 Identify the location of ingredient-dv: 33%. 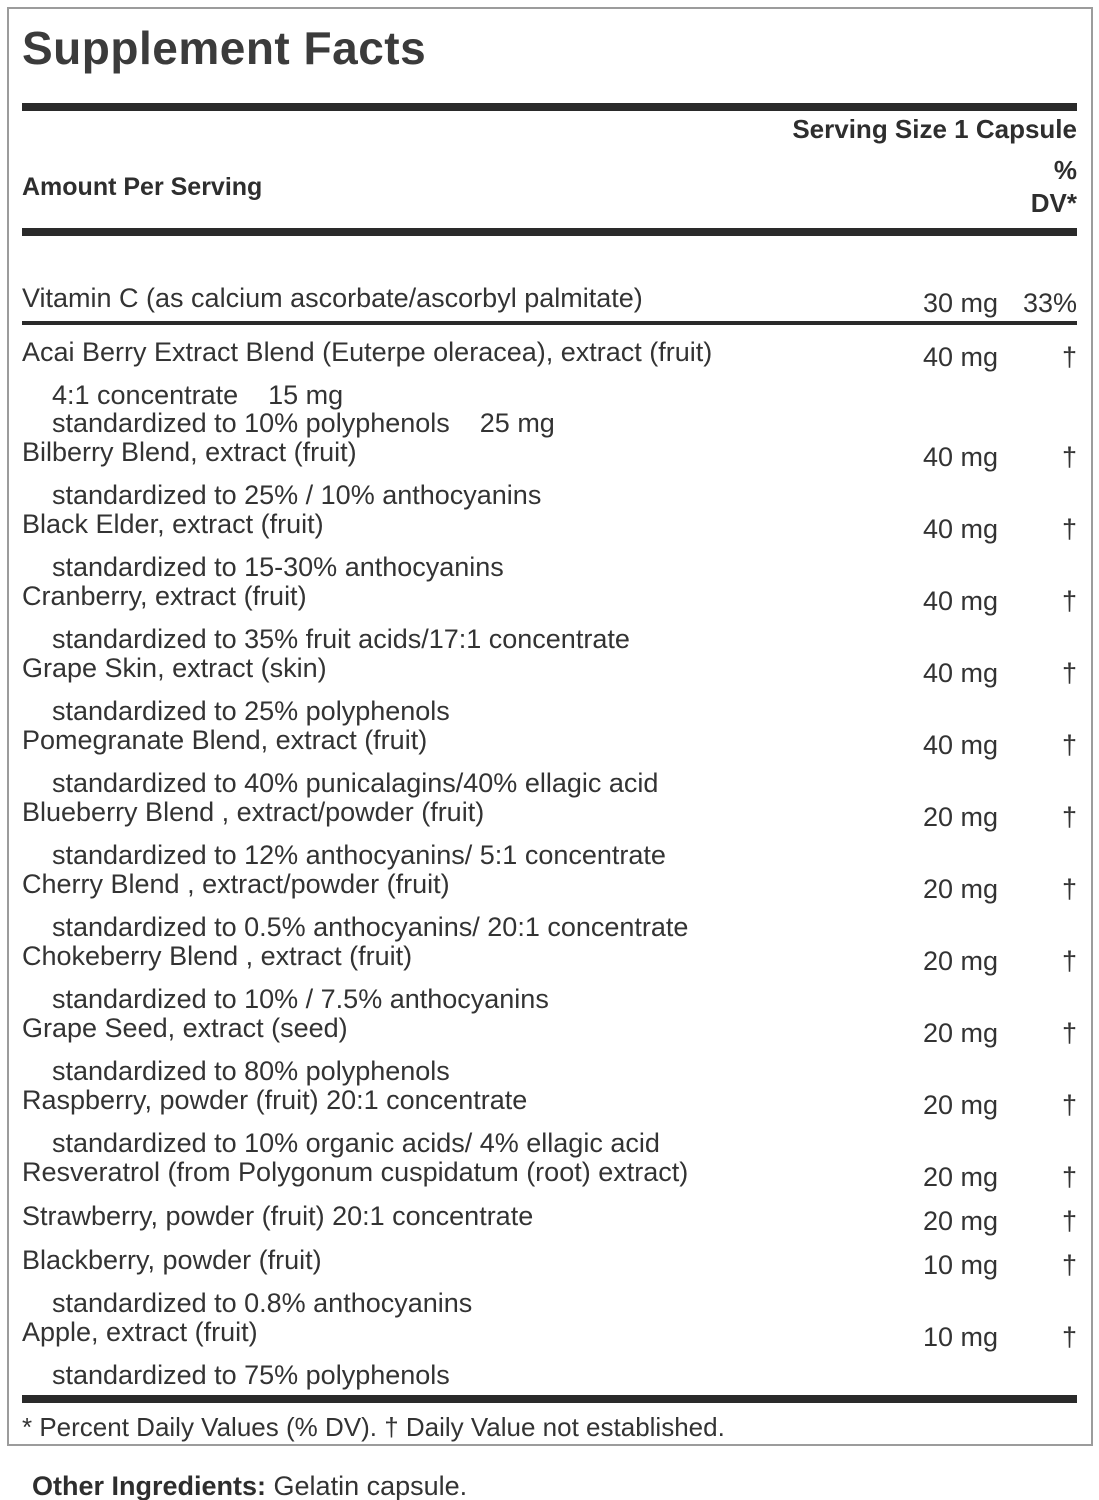
(1049, 303).